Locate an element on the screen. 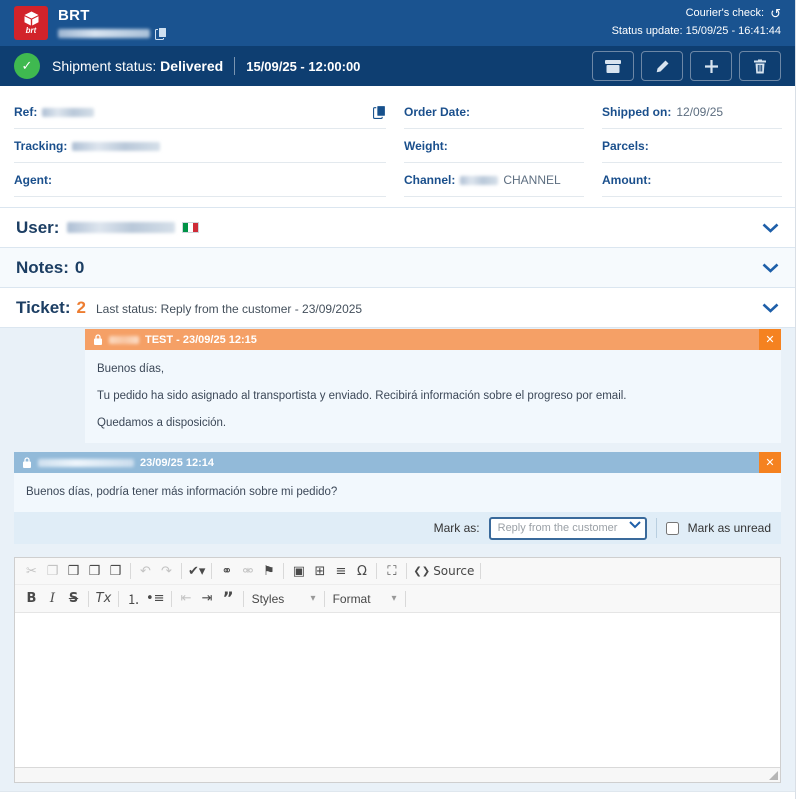 This screenshot has height=799, width=796. redacted-ref-value is located at coordinates (68, 112).